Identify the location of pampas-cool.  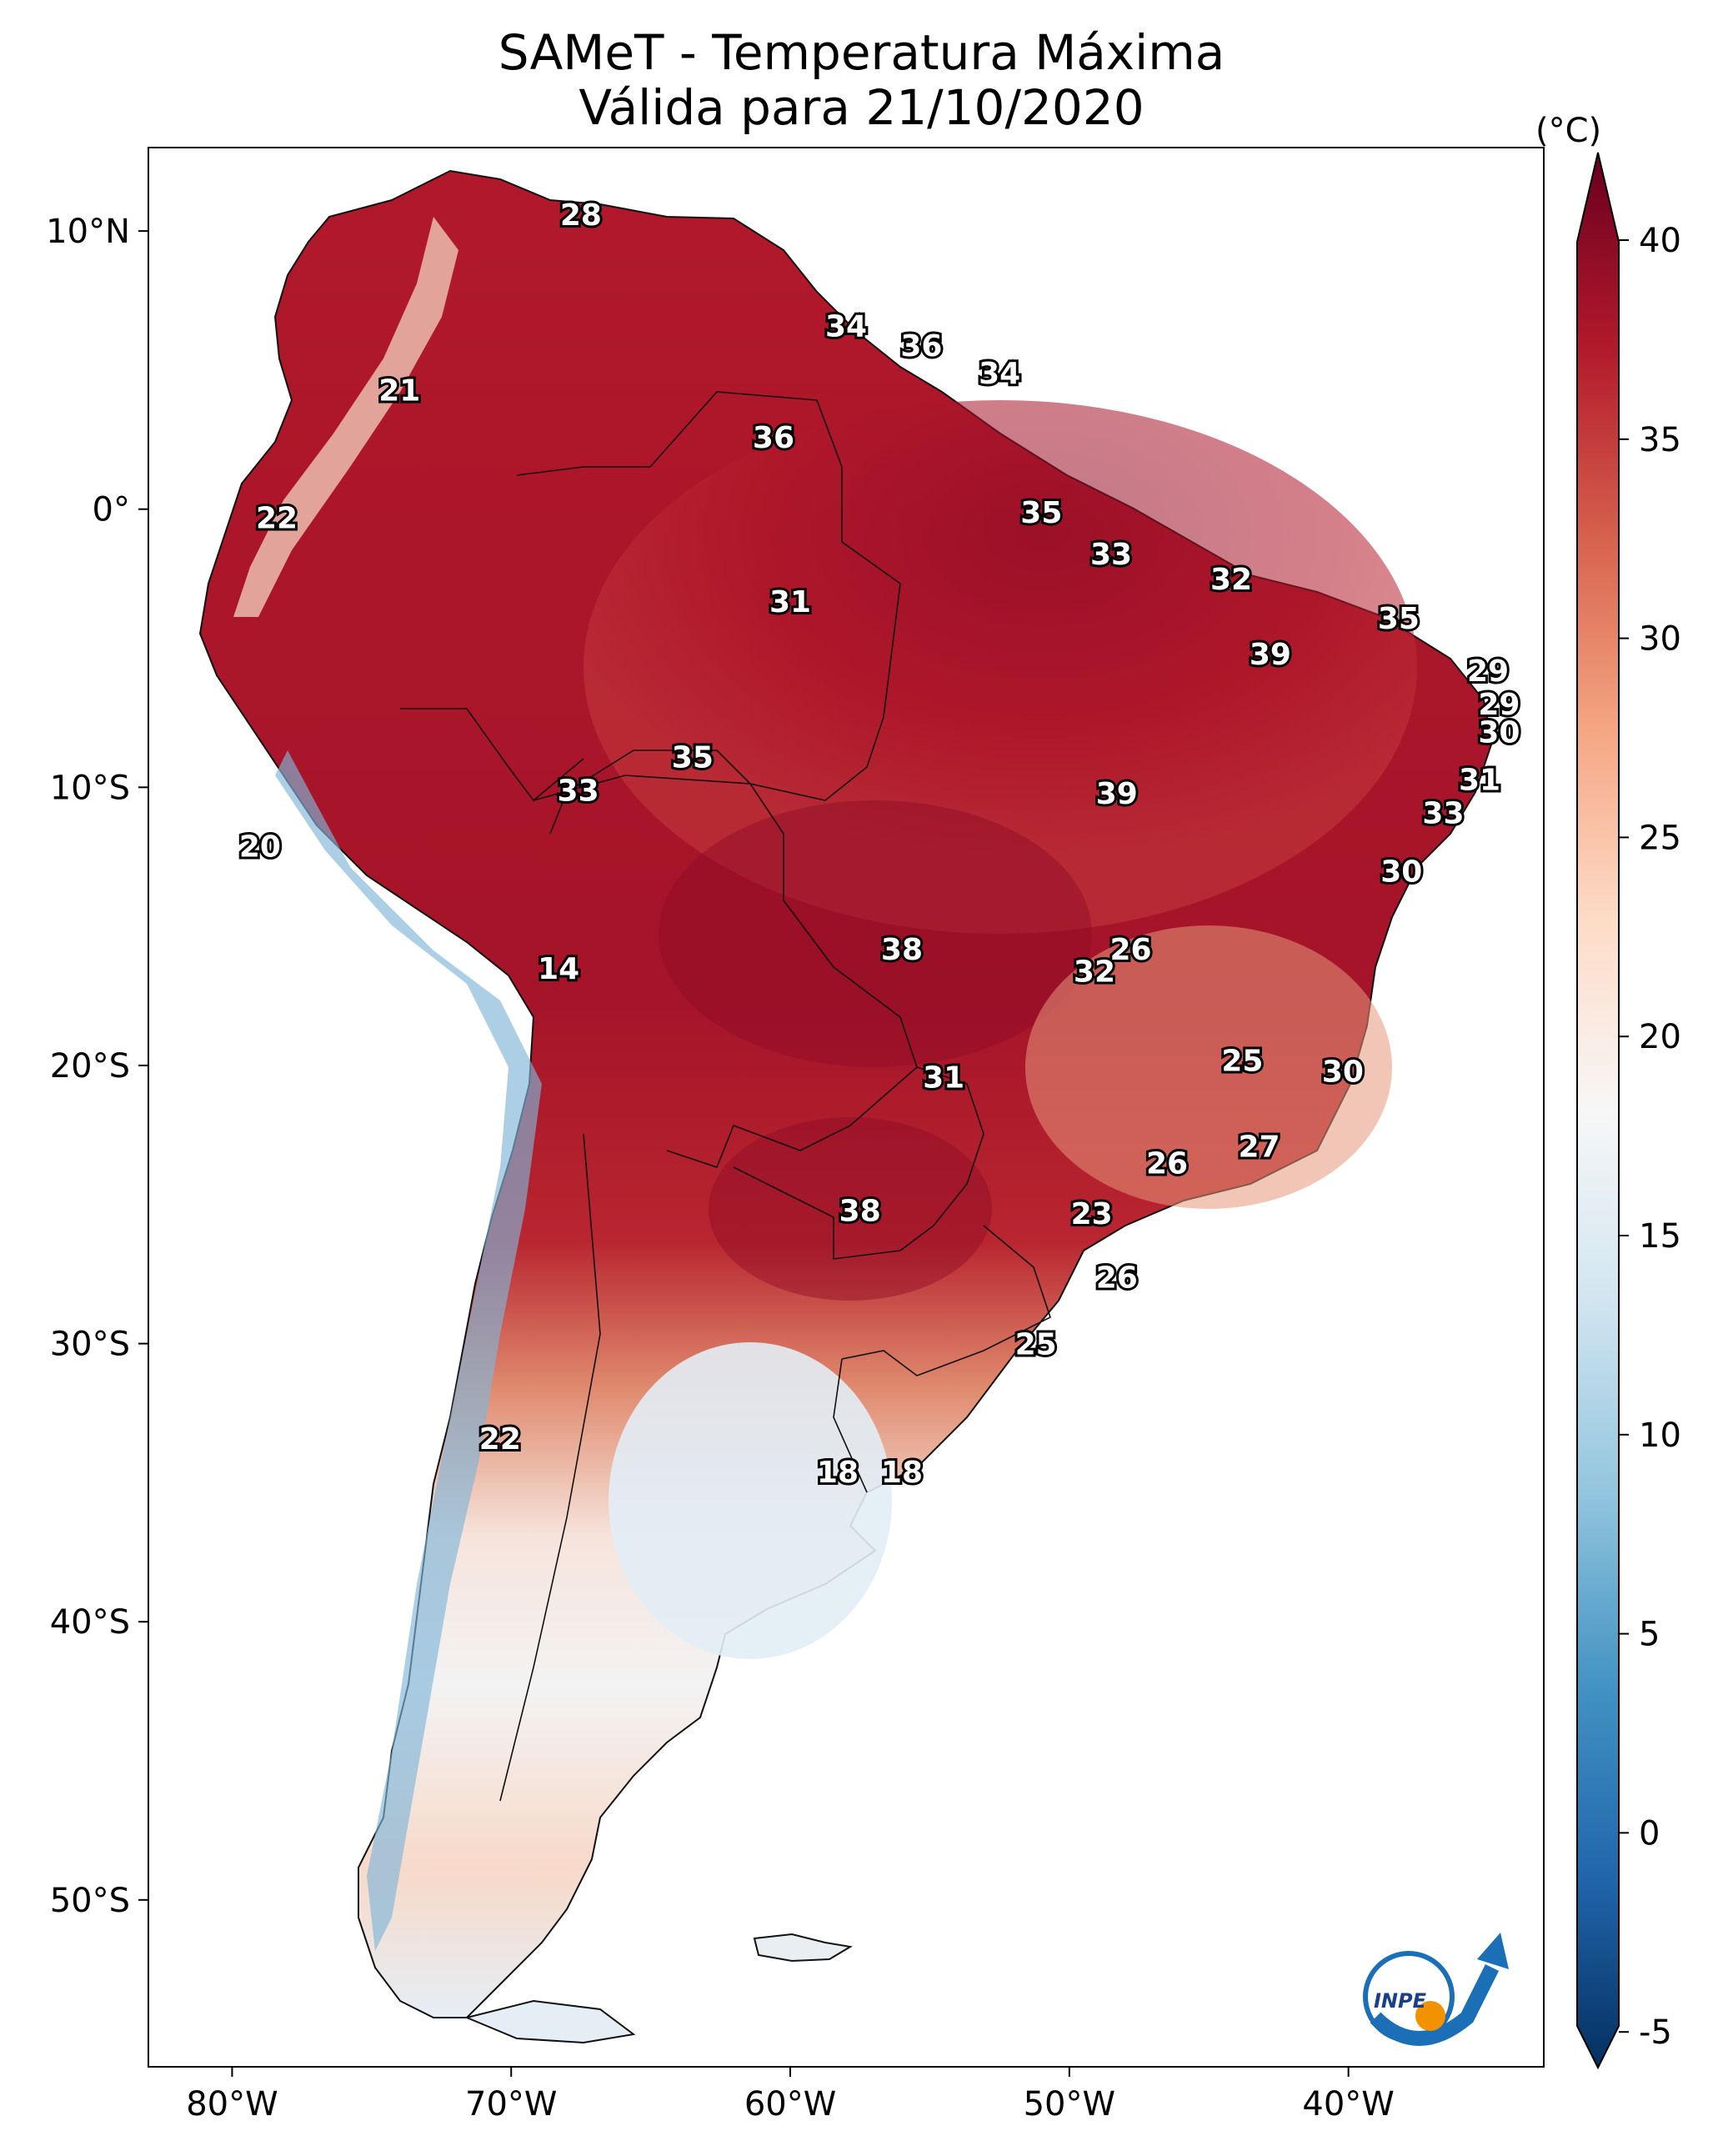
(750, 1500).